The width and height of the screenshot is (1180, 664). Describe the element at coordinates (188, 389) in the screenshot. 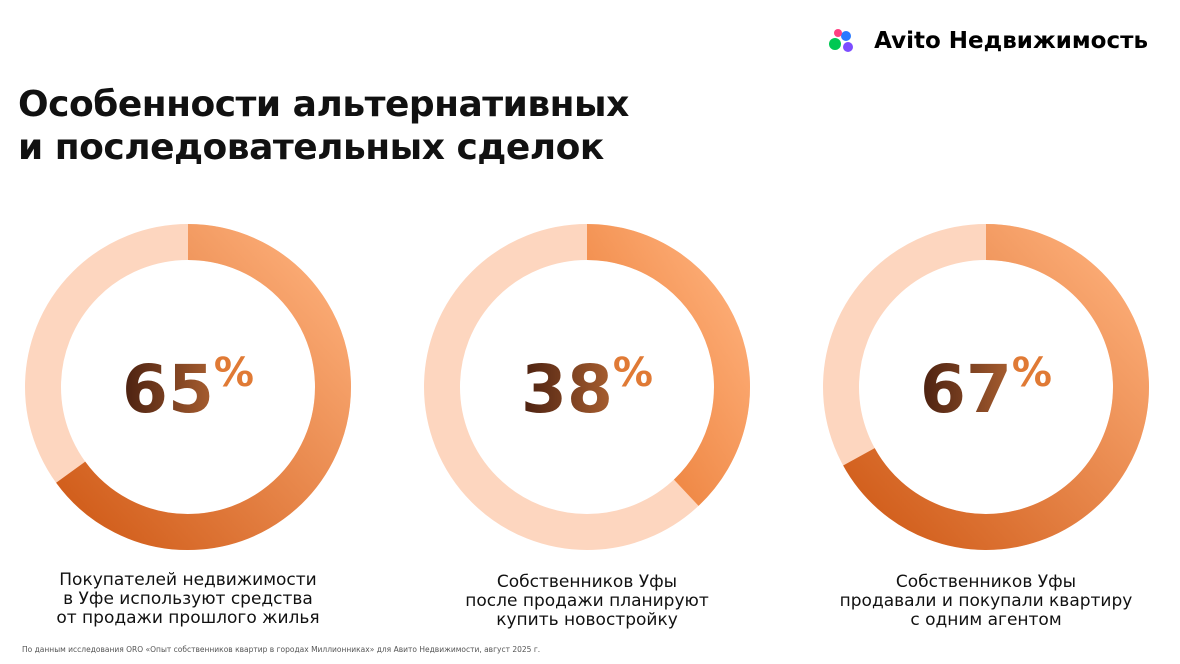

I see `value-label: 65%` at that location.